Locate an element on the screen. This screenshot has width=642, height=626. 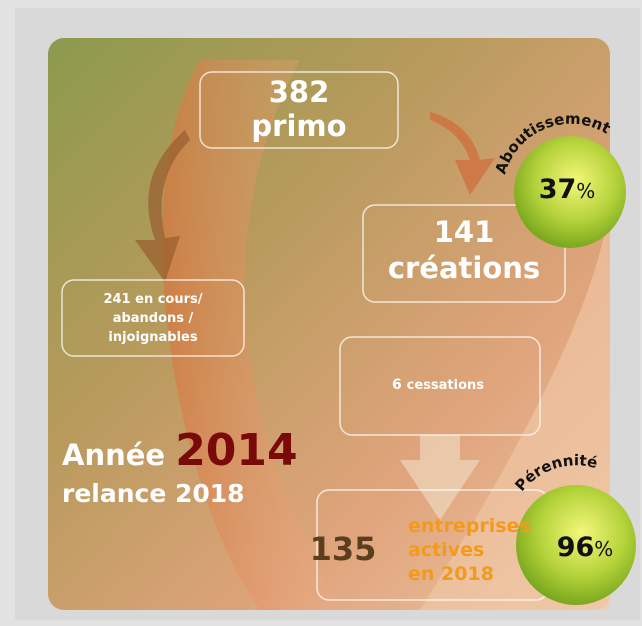
cessations-label: cessations is located at coordinates (446, 385).